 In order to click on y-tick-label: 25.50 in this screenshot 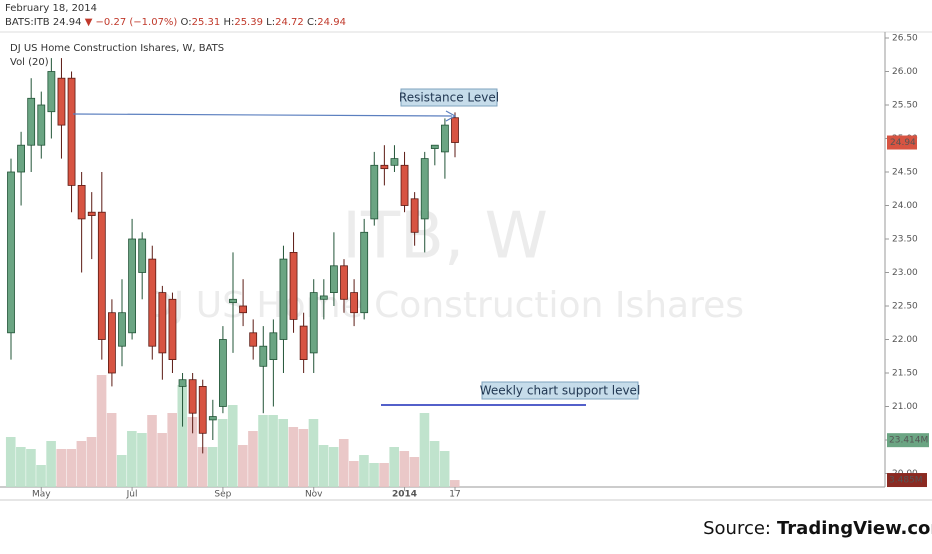, I will do `click(905, 106)`.